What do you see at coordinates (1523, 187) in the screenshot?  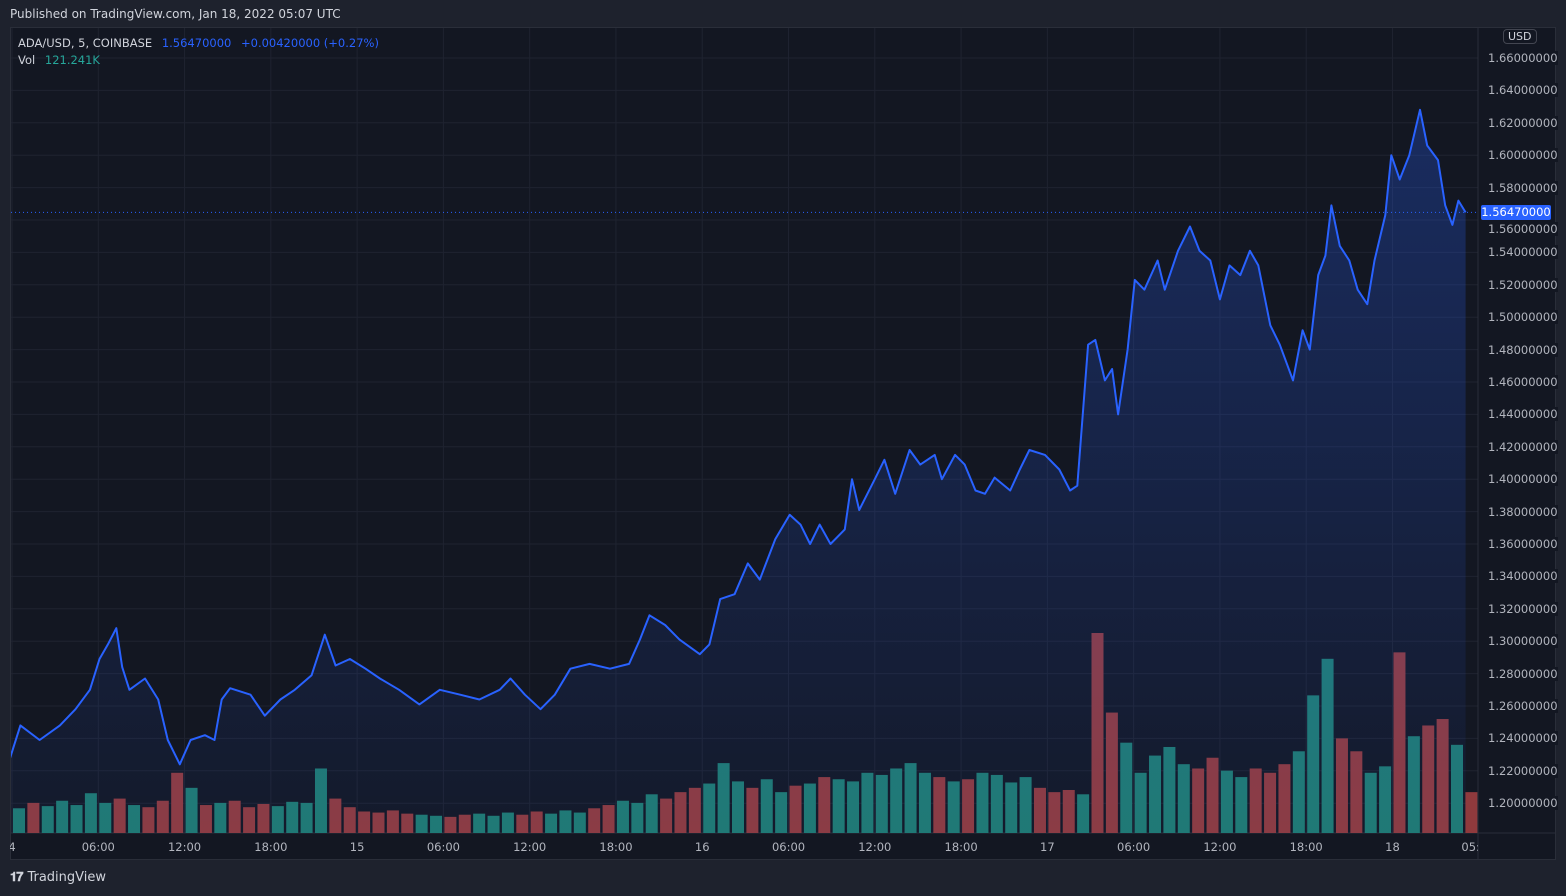 I see `price-tick-label: 1.58000000` at bounding box center [1523, 187].